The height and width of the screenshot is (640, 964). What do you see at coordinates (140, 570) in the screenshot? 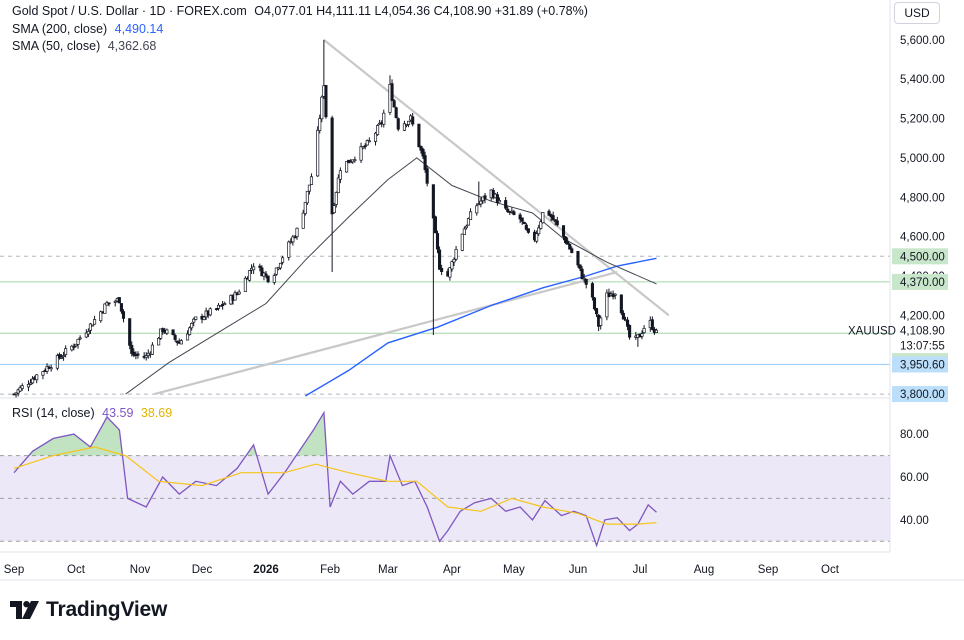
I see `time-tick-label: Nov` at bounding box center [140, 570].